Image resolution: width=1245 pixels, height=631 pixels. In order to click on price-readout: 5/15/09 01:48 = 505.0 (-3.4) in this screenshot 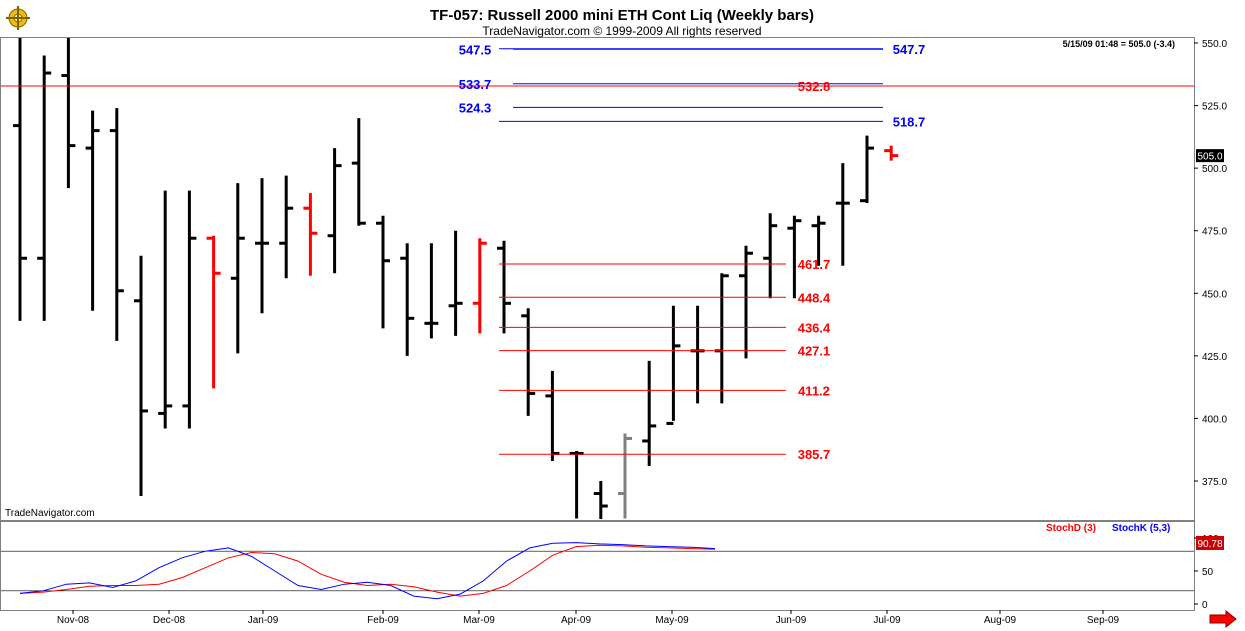, I will do `click(1119, 44)`.